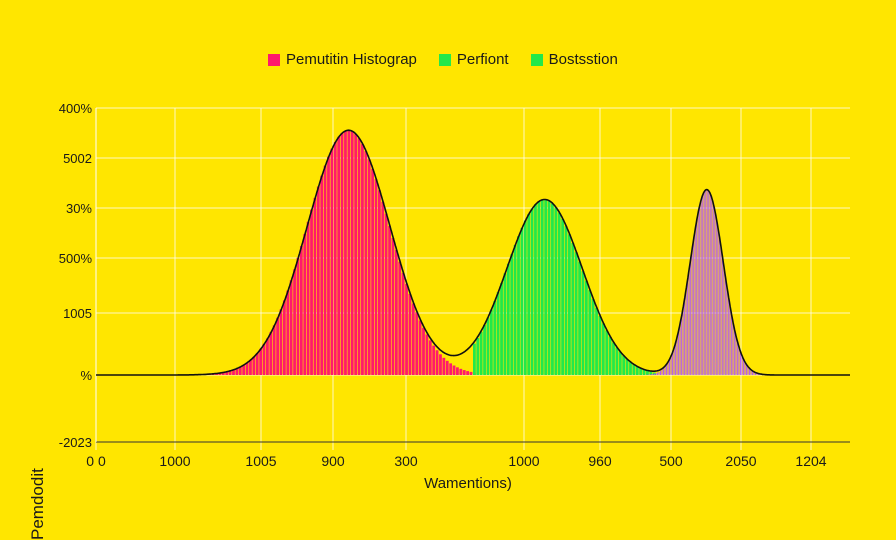 Image resolution: width=896 pixels, height=540 pixels. I want to click on x-tick-label: 2050, so click(740, 461).